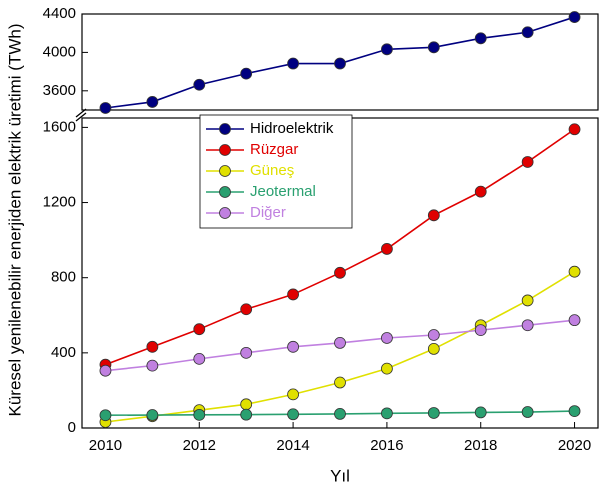 The height and width of the screenshot is (486, 605). What do you see at coordinates (72, 427) in the screenshot?
I see `y-tick-label: 0` at bounding box center [72, 427].